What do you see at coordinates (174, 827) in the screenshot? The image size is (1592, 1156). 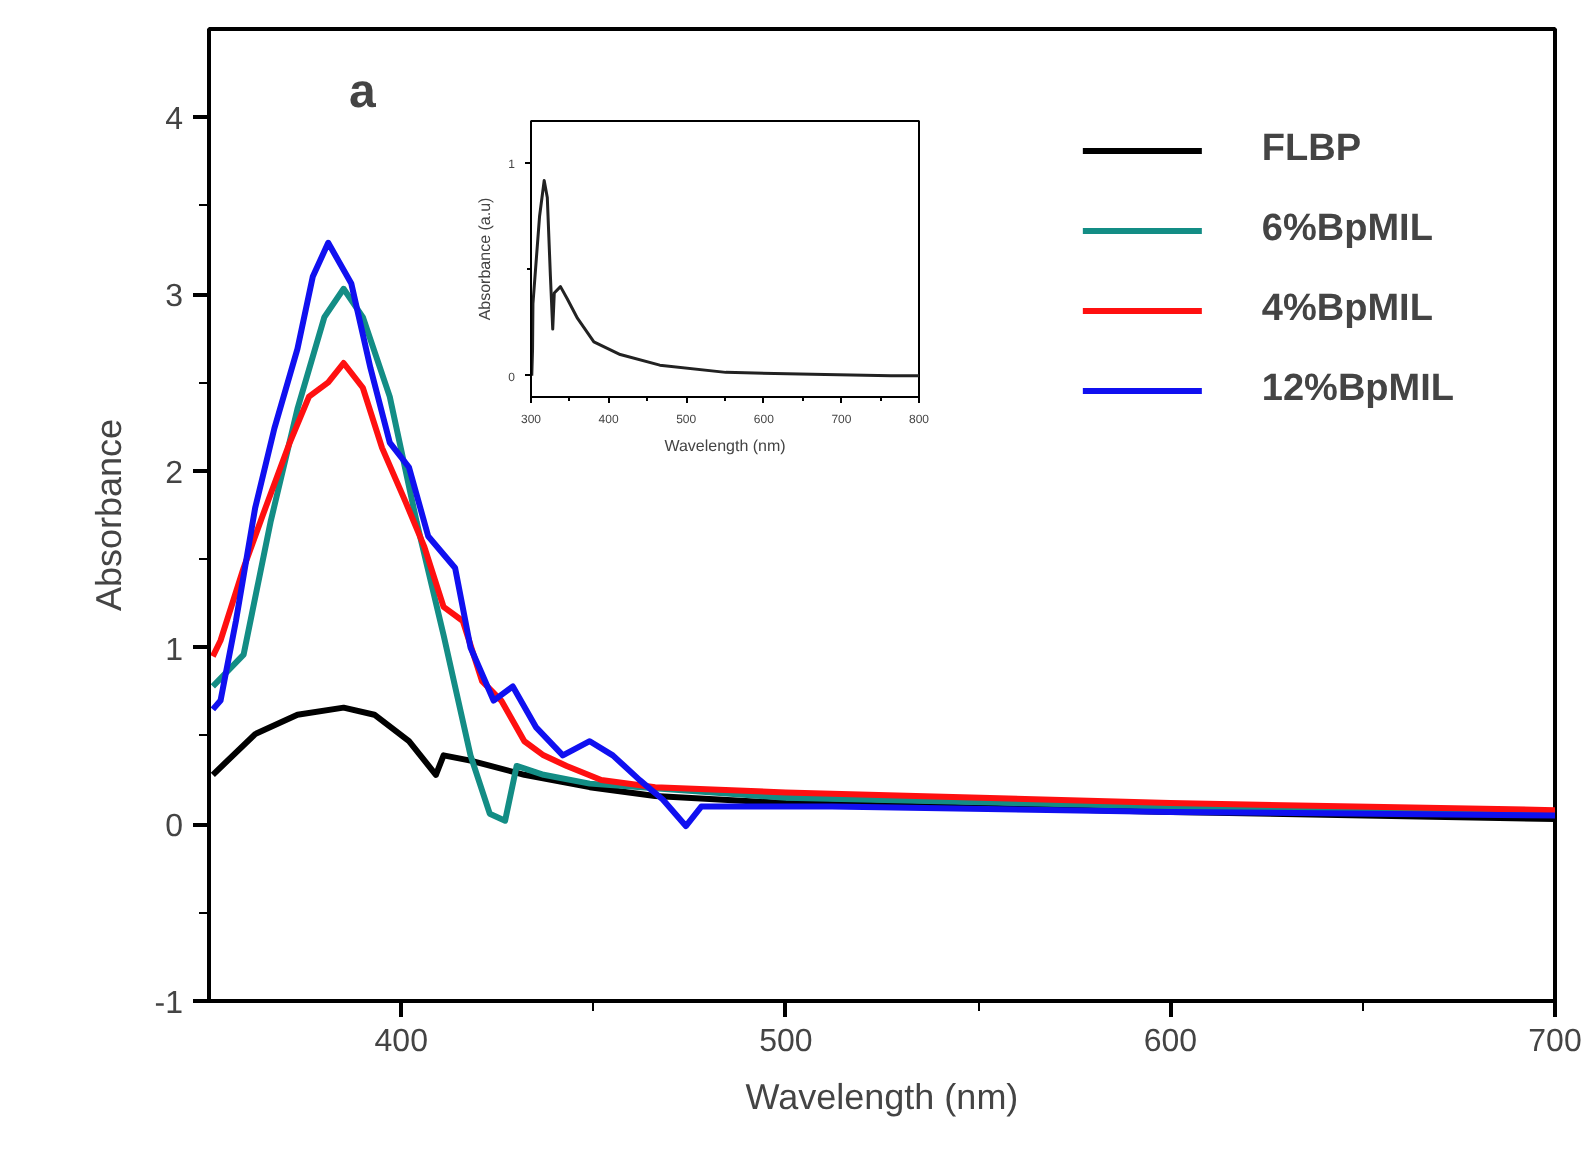 I see `y-tick-label: 0` at bounding box center [174, 827].